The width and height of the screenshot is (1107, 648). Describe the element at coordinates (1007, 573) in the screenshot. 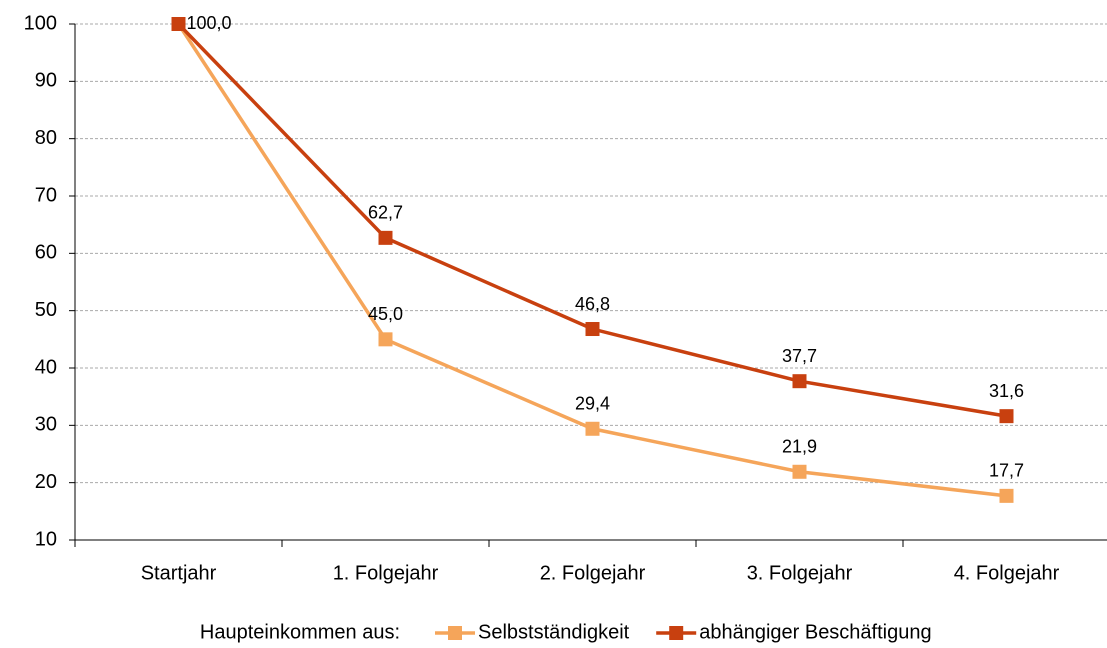

I see `x-tick-label: 4. Folgejahr` at that location.